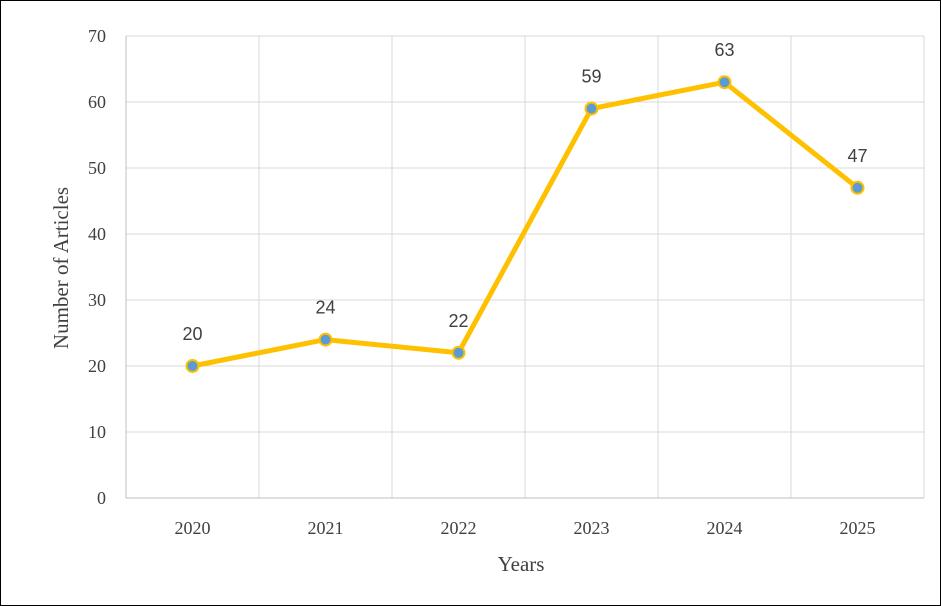 The height and width of the screenshot is (606, 941). What do you see at coordinates (192, 334) in the screenshot?
I see `data-label: 20` at bounding box center [192, 334].